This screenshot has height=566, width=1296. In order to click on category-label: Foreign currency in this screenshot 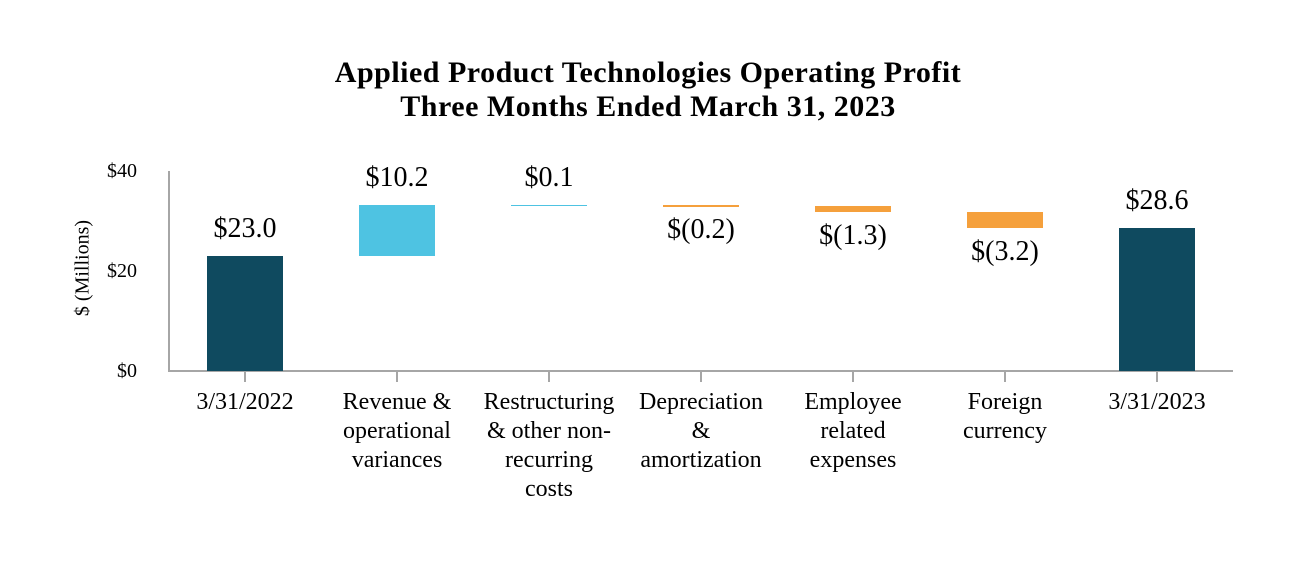, I will do `click(1005, 416)`.